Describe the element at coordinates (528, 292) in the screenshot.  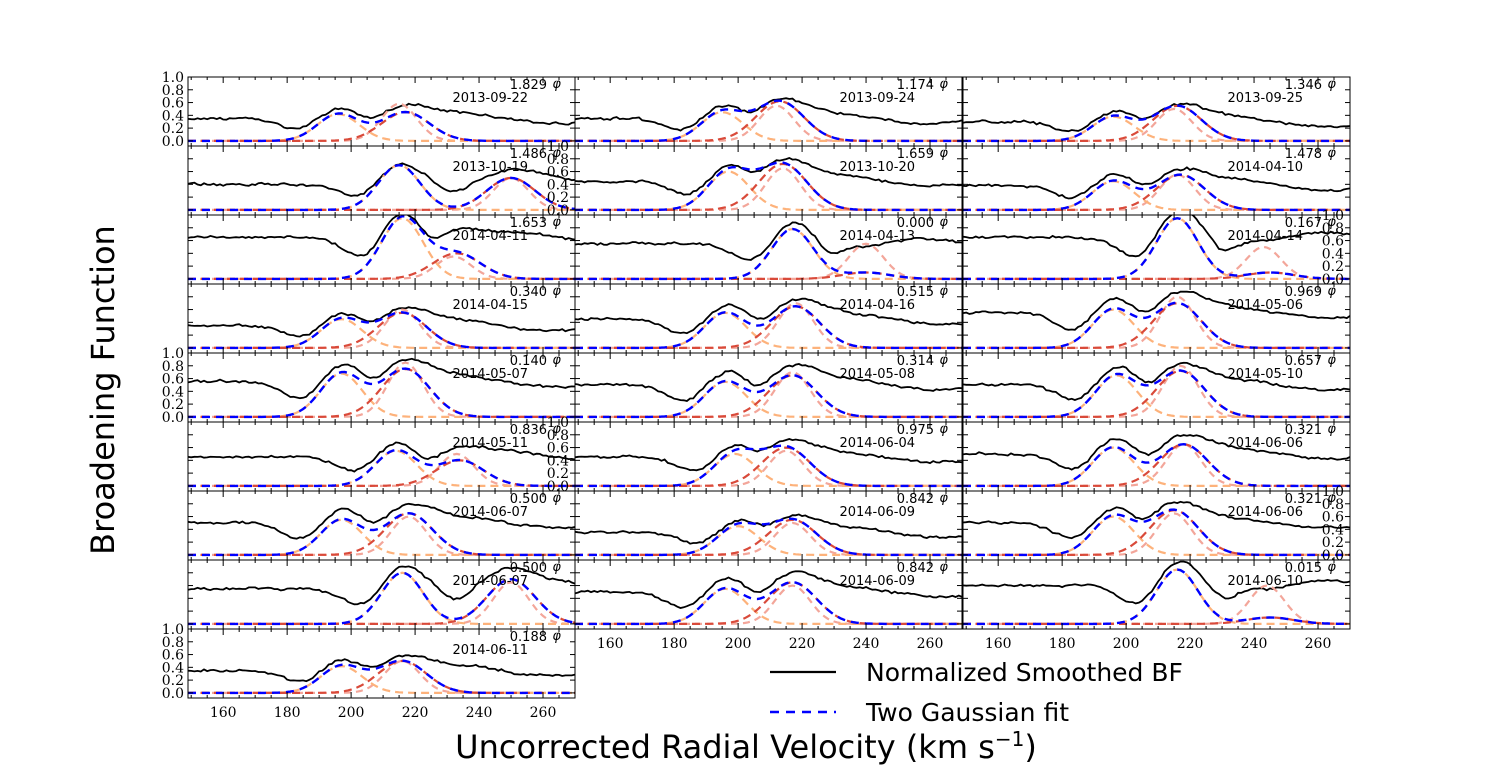
I see `phase-label: 0.340` at that location.